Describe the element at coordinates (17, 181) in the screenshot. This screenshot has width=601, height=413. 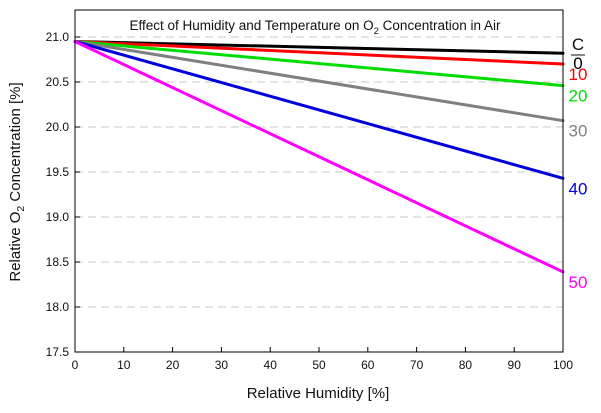
I see `y-axis-title: Relative O2 Concentration [%]` at that location.